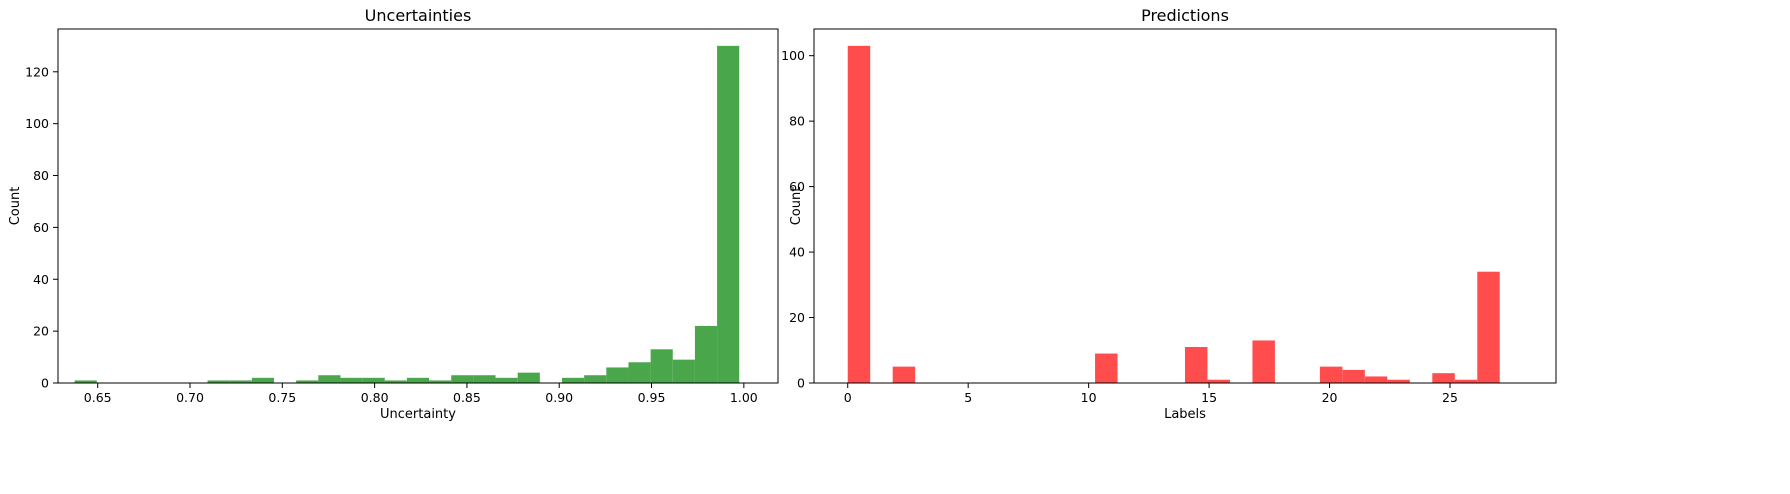 This screenshot has width=1790, height=494. I want to click on x-tick-label: 15, so click(1209, 397).